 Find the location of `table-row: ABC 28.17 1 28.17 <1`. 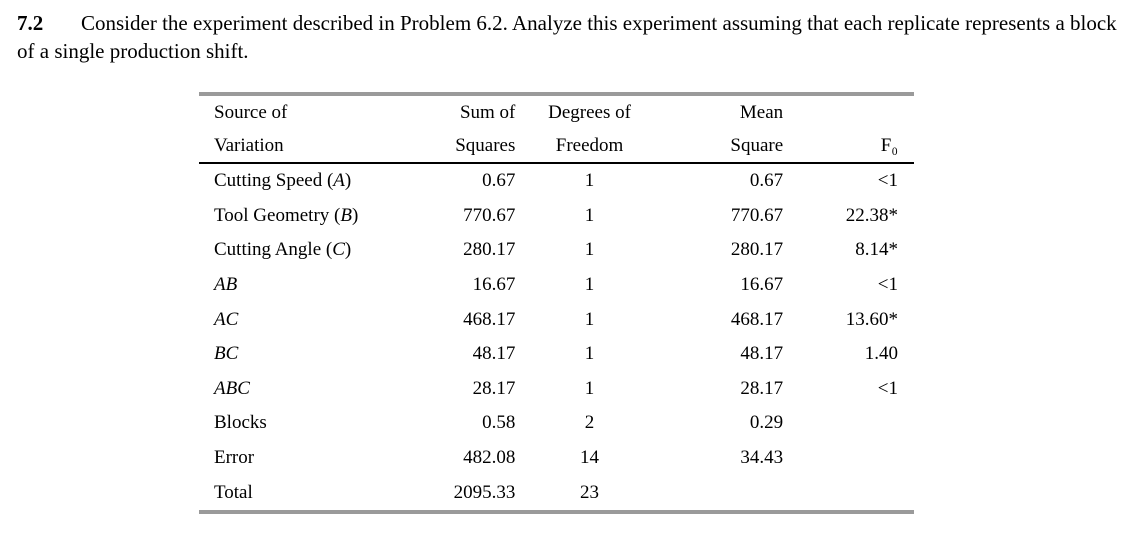

table-row: ABC 28.17 1 28.17 <1 is located at coordinates (556, 389).